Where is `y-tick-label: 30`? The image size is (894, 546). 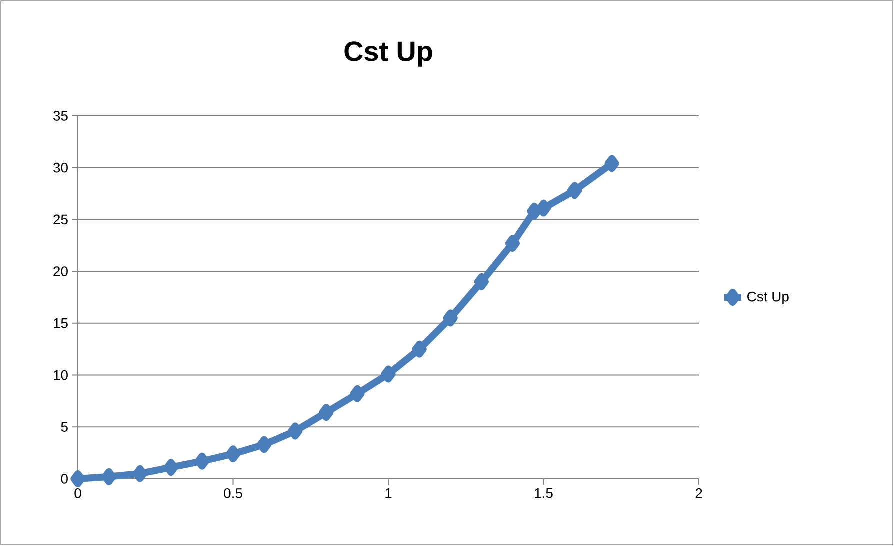
y-tick-label: 30 is located at coordinates (61, 167).